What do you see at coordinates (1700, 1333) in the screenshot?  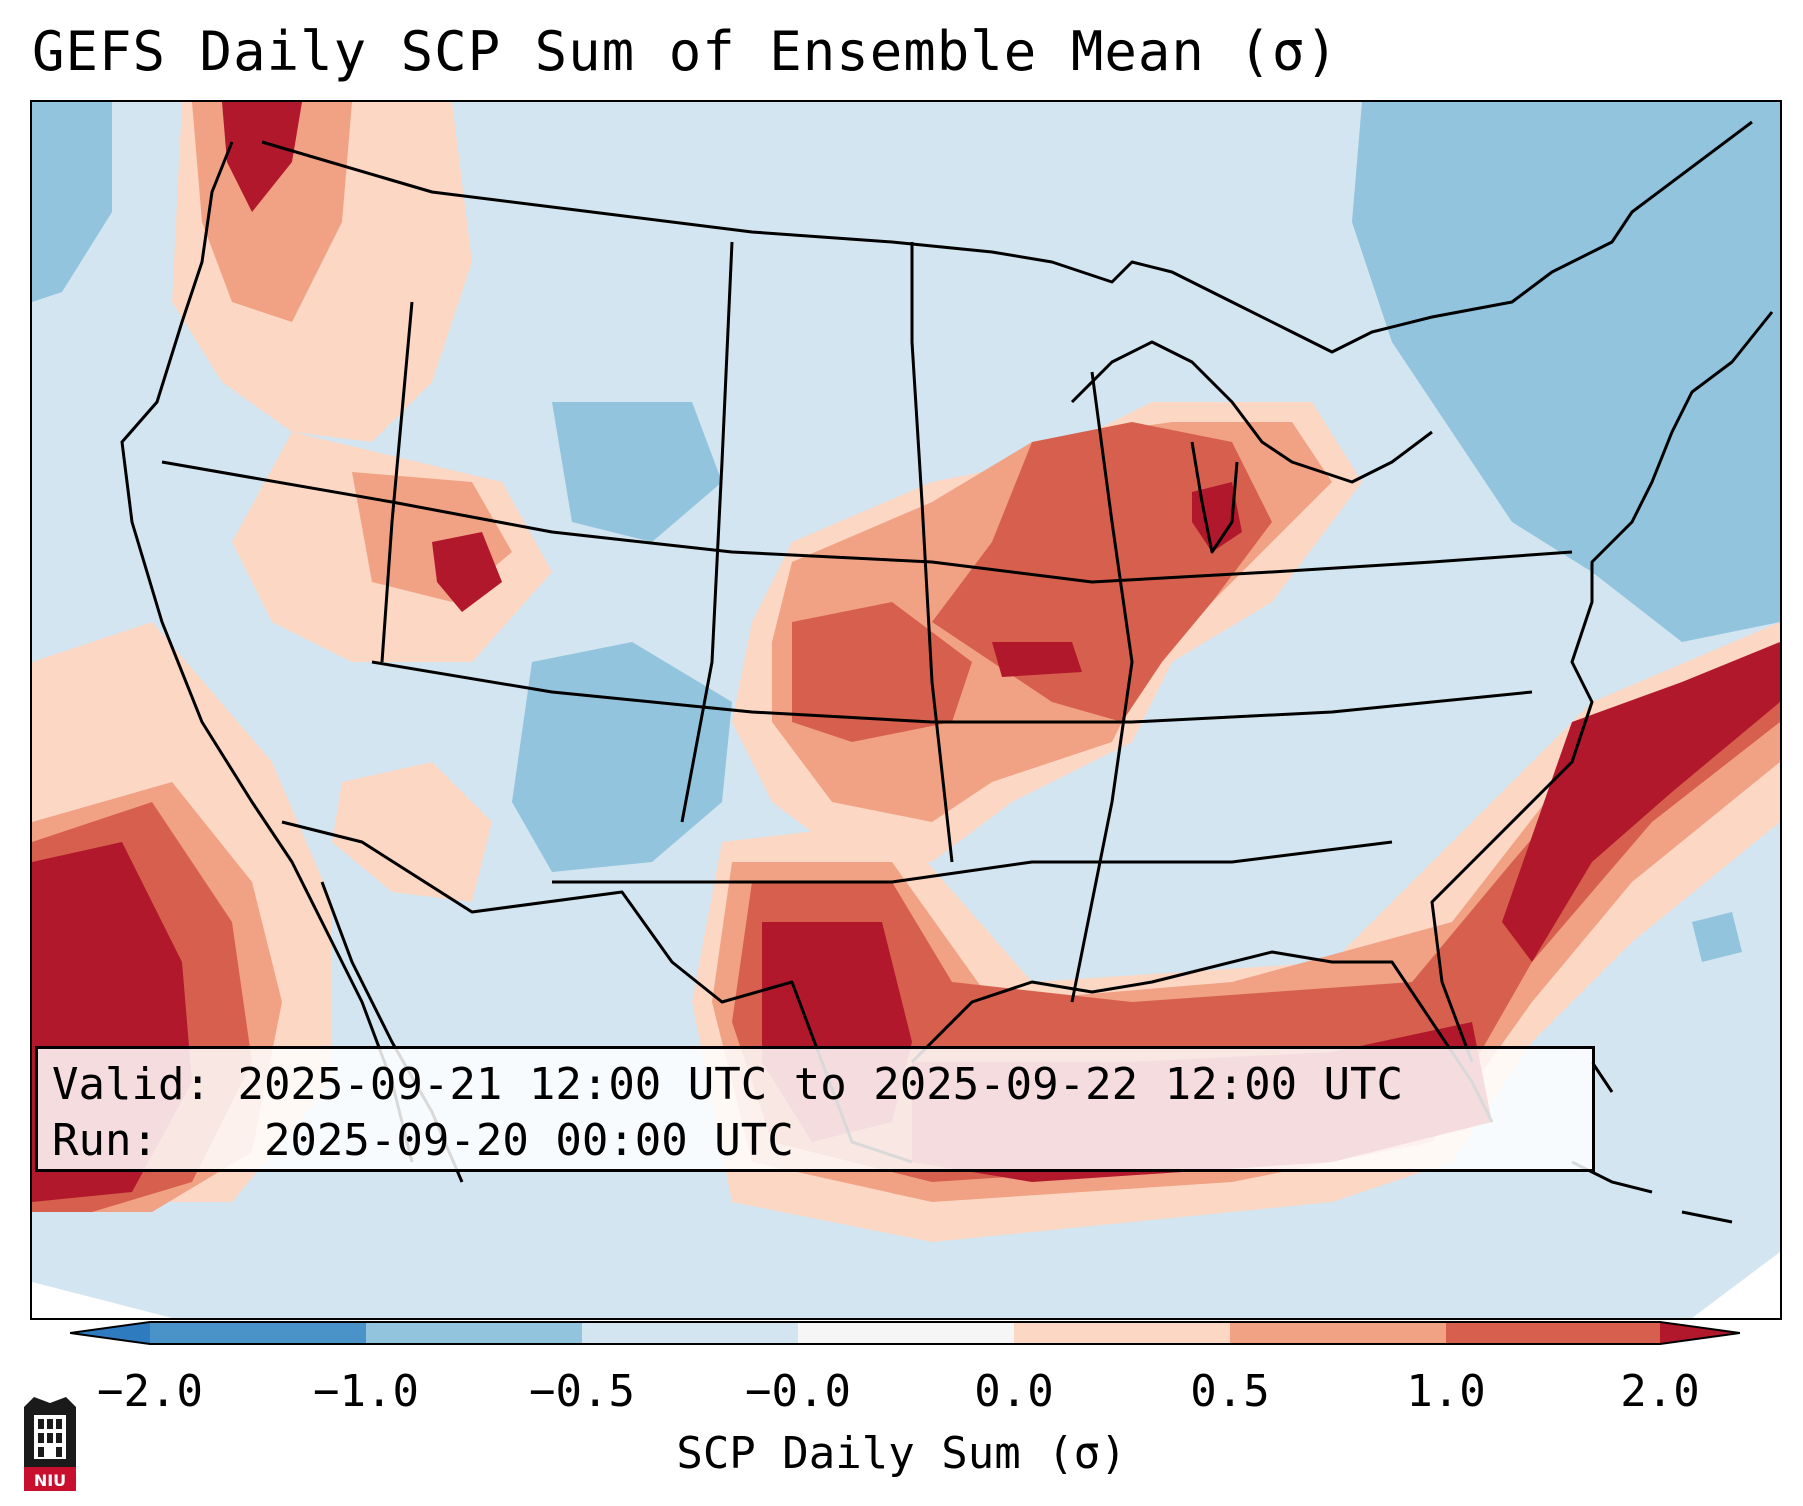 I see `colorbar-over-triangle` at bounding box center [1700, 1333].